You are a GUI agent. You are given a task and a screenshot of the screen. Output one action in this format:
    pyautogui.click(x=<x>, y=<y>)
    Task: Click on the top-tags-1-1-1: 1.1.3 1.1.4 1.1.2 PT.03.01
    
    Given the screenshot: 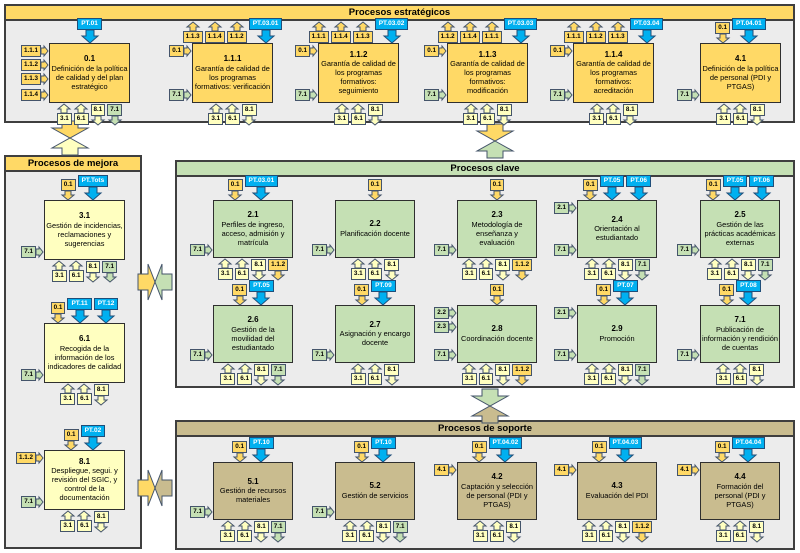 What is the action you would take?
    pyautogui.click(x=232, y=30)
    